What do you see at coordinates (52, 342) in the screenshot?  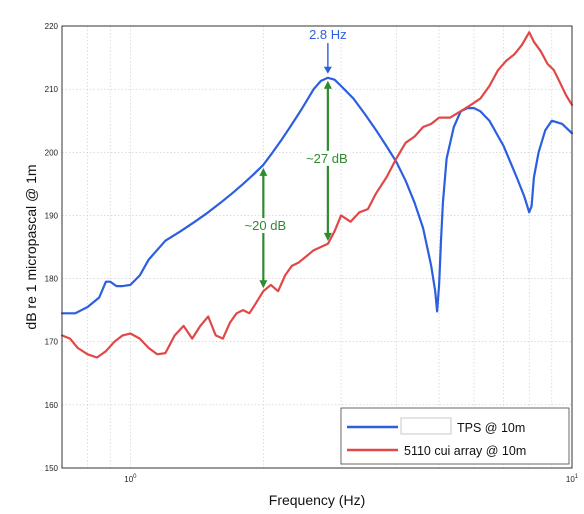 I see `y-tick-label: 170` at bounding box center [52, 342].